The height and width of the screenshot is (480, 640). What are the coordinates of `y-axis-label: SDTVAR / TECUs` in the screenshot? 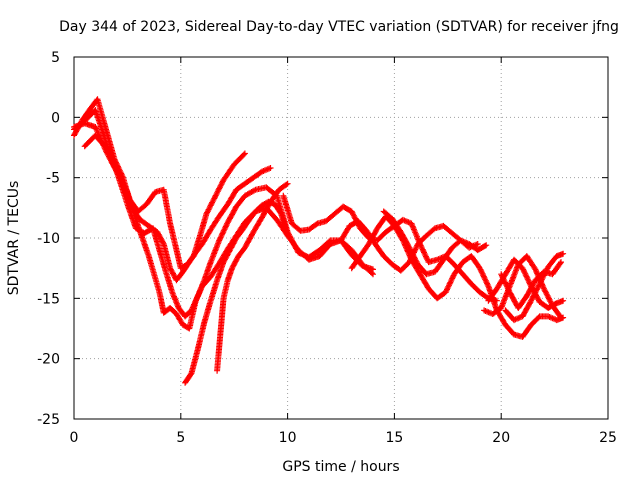 It's located at (14, 238).